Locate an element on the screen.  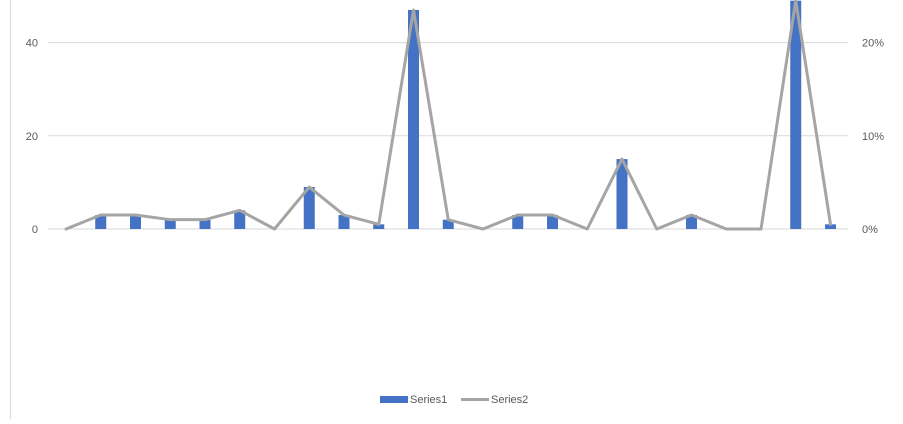
legend: Series1 Series2 is located at coordinates (454, 400).